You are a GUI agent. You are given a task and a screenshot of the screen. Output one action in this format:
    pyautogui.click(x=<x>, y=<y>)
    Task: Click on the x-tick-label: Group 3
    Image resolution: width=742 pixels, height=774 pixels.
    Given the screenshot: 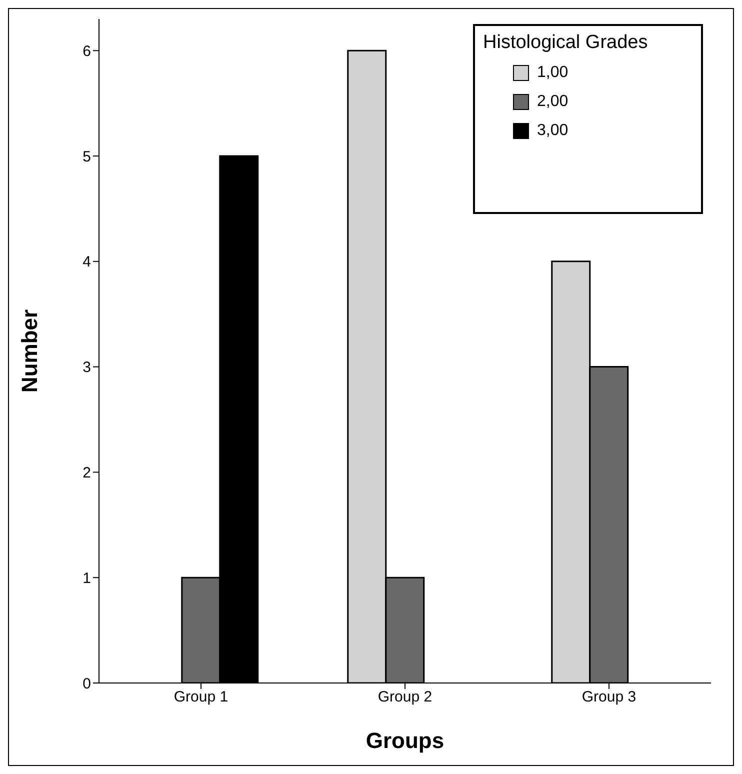 What is the action you would take?
    pyautogui.click(x=609, y=697)
    